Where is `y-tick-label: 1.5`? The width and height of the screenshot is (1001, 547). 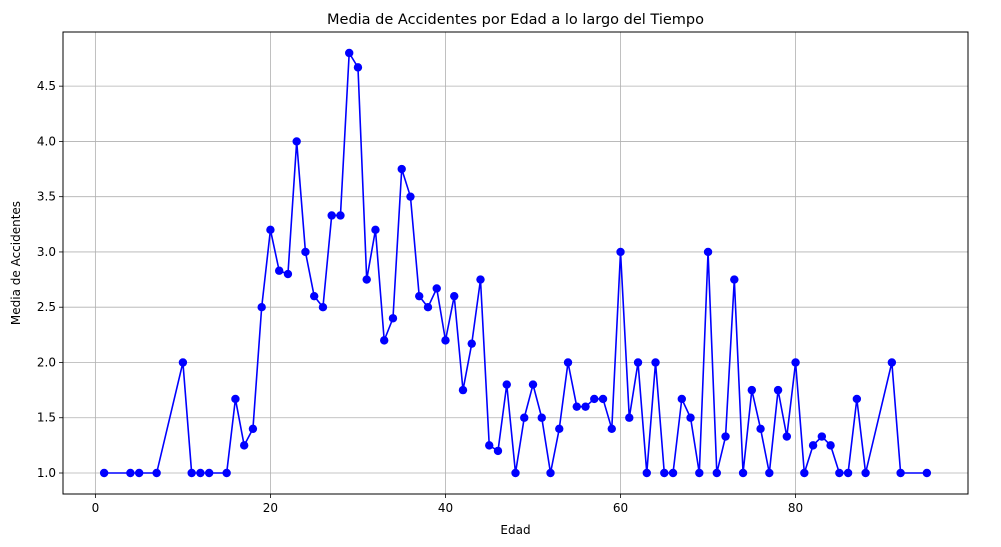 y-tick-label: 1.5 is located at coordinates (46, 418).